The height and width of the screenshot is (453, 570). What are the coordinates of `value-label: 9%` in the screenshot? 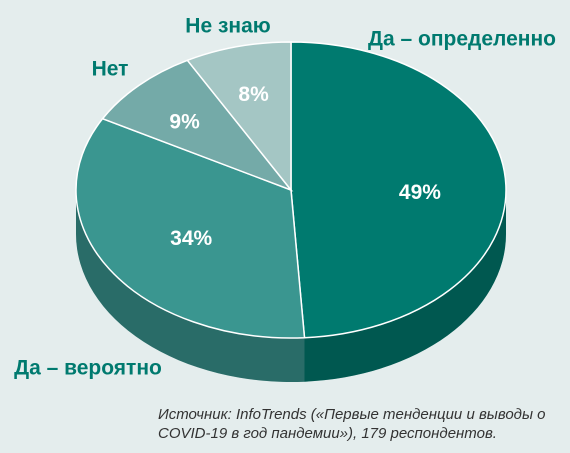 It's located at (184, 121).